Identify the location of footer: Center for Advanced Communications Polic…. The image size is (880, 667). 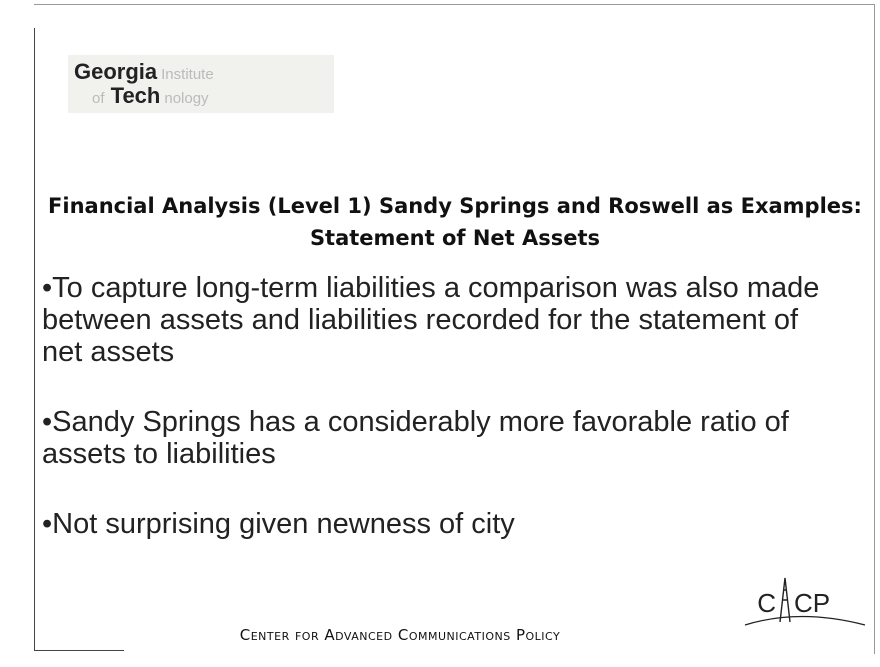
(400, 635).